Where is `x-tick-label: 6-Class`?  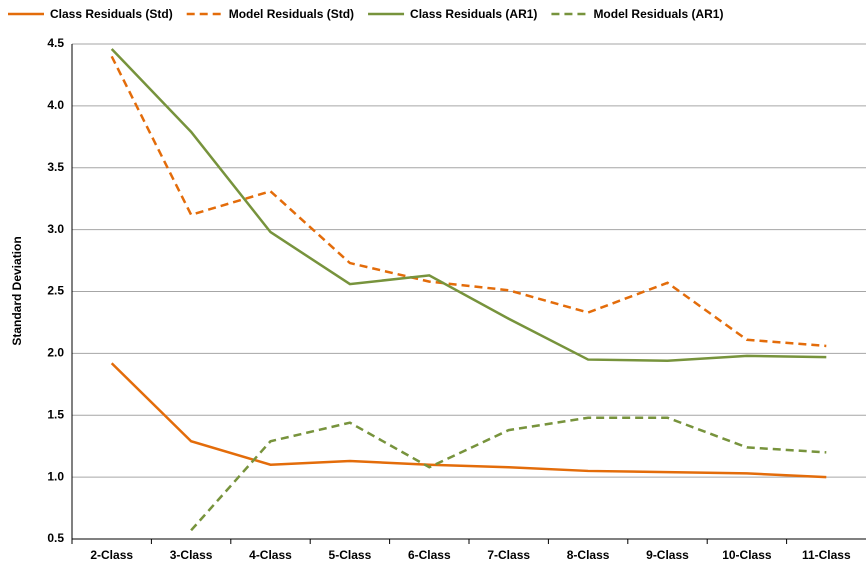 x-tick-label: 6-Class is located at coordinates (429, 555).